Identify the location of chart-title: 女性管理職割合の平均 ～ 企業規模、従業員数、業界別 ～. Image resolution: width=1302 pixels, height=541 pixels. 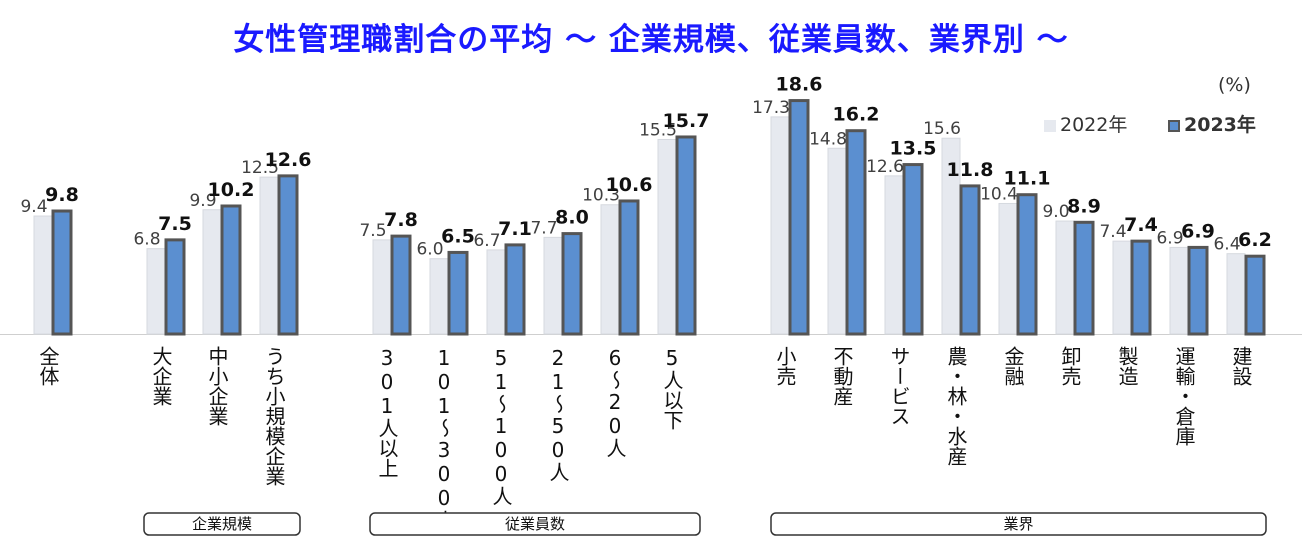
(651, 40).